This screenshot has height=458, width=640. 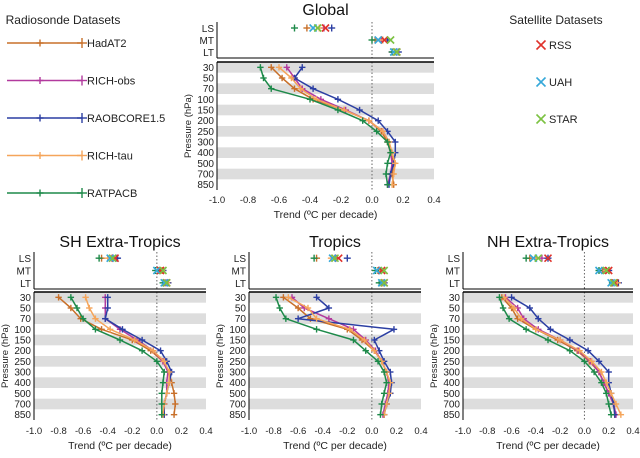 What do you see at coordinates (454, 259) in the screenshot?
I see `layer-label-ls: LS` at bounding box center [454, 259].